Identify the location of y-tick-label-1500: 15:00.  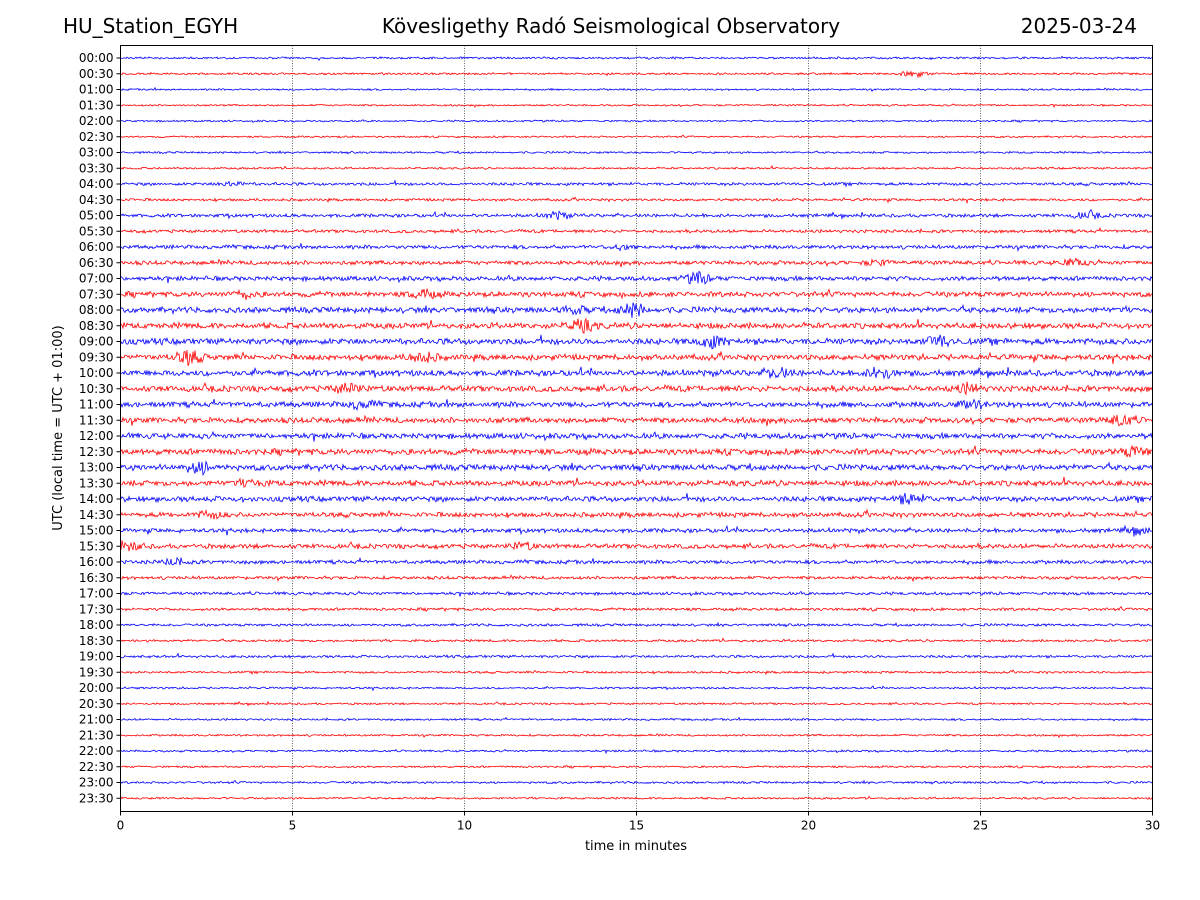
(96, 531).